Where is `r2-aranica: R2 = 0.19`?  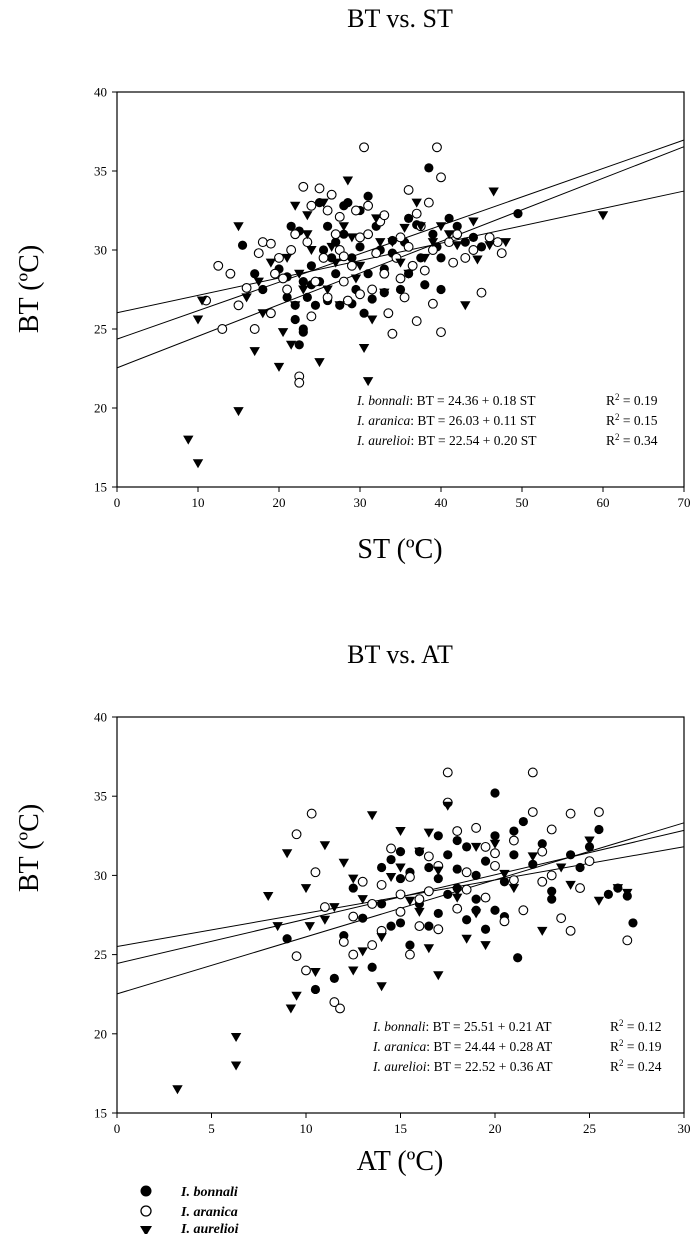
r2-aranica: R2 = 0.19 is located at coordinates (636, 1046).